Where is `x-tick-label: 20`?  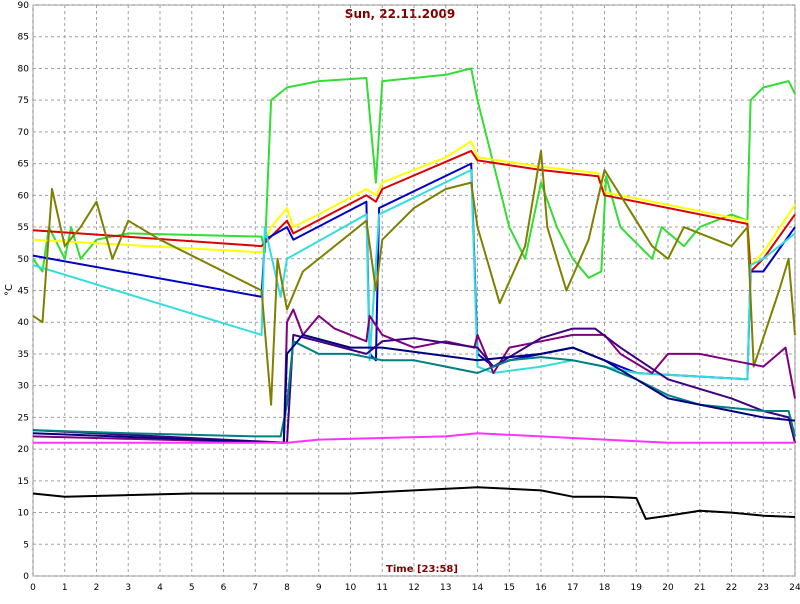 x-tick-label: 20 is located at coordinates (668, 588).